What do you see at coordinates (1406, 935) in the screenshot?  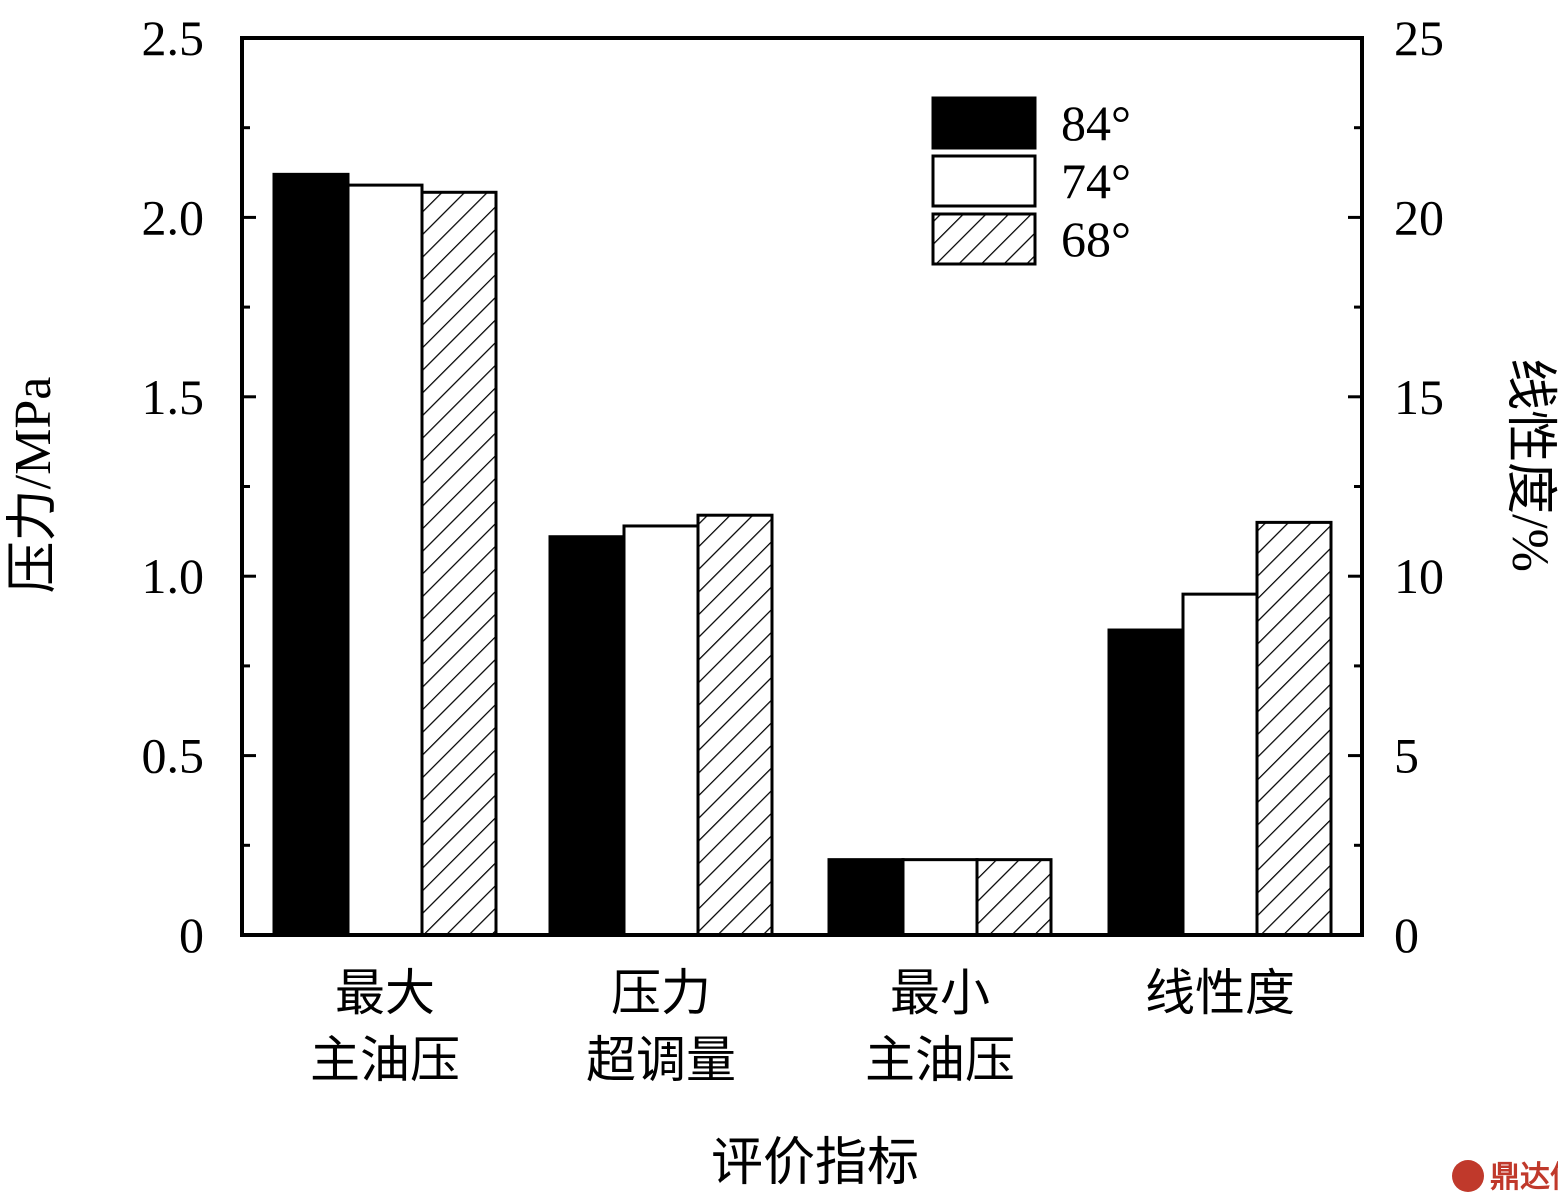 I see `y2-tick-label: 0` at bounding box center [1406, 935].